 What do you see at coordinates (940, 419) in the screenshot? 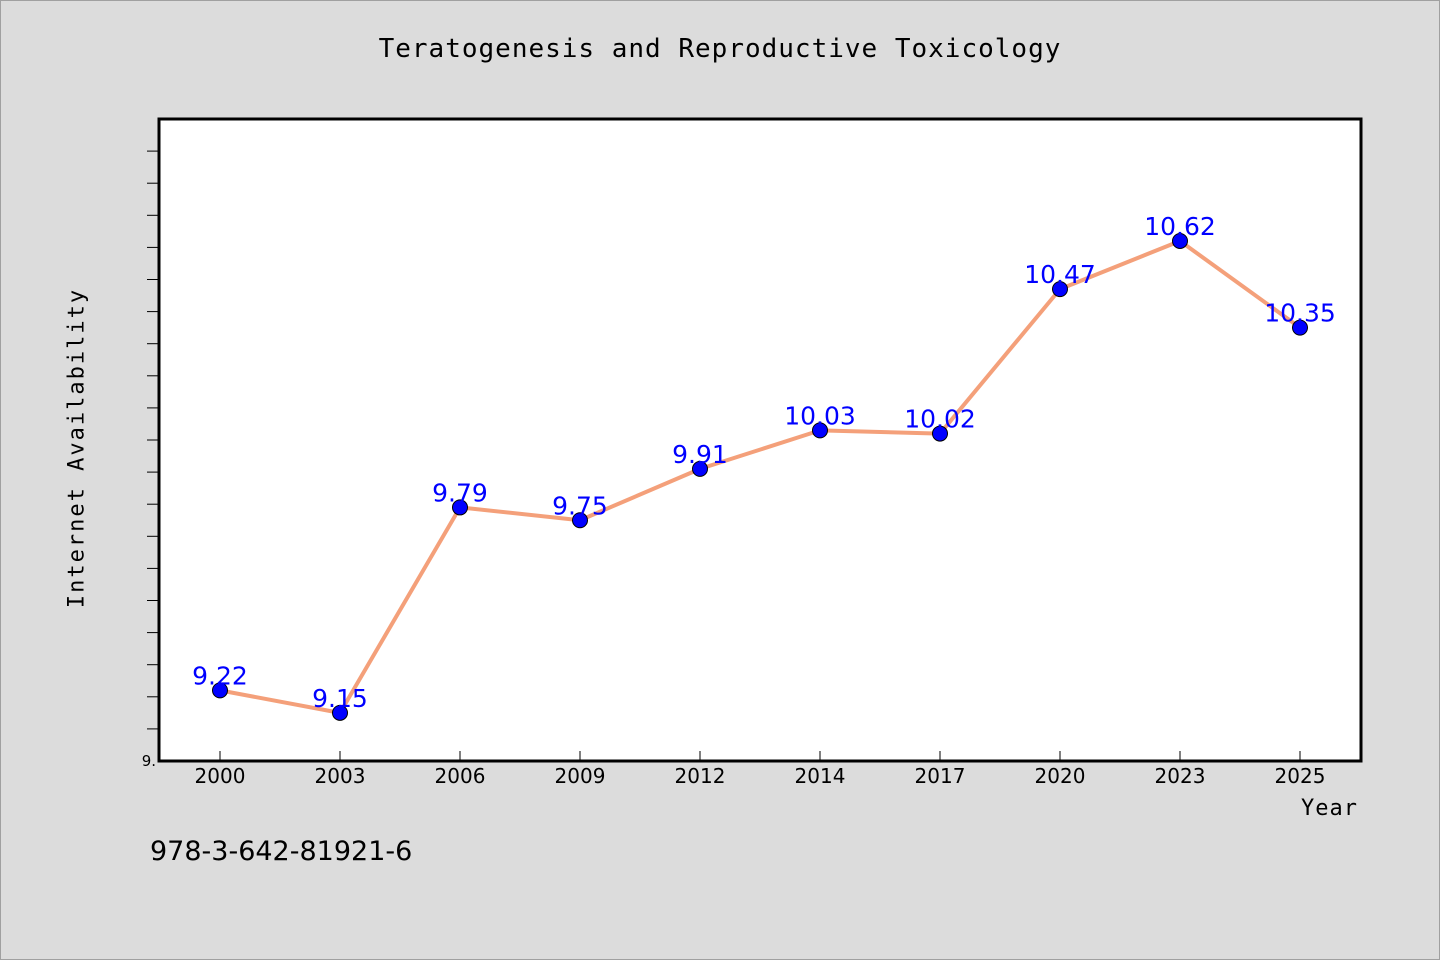
I see `data-label: 10.02` at bounding box center [940, 419].